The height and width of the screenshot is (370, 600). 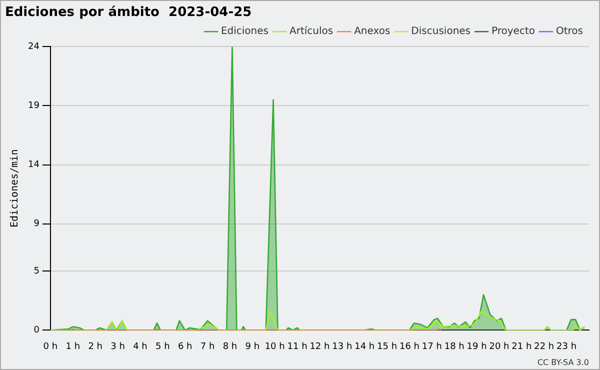 What do you see at coordinates (297, 347) in the screenshot?
I see `x-tick-label: 11 h` at bounding box center [297, 347].